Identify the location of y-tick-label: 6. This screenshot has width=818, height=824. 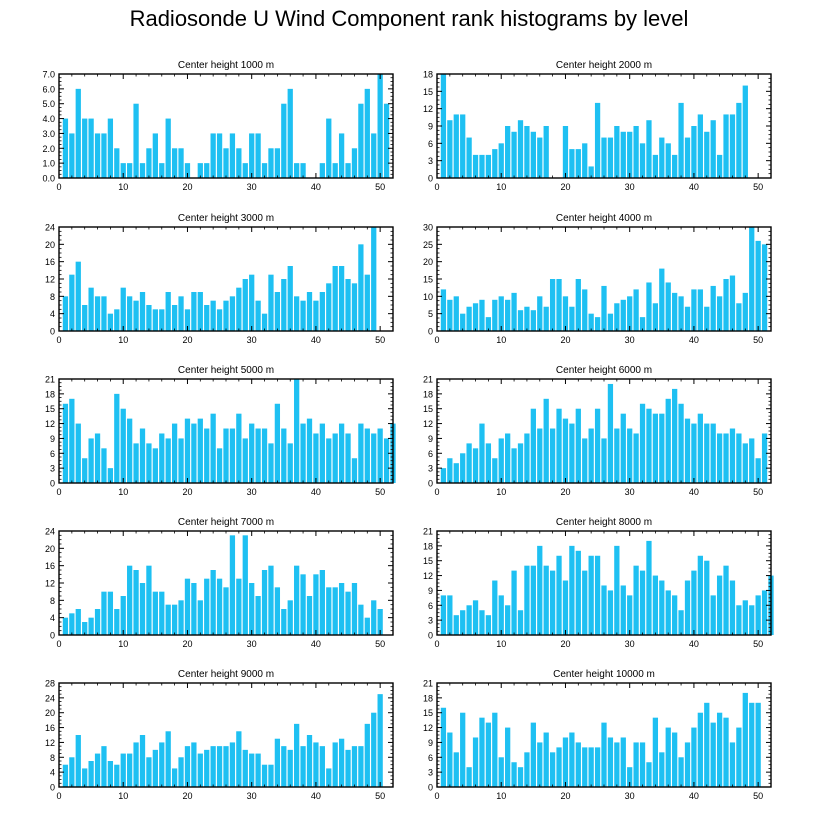
(52, 454).